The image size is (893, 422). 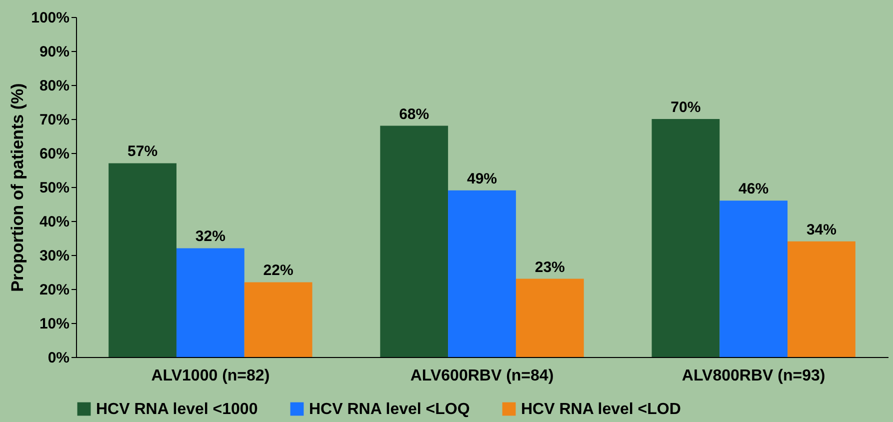 I want to click on legend-label: HCV RNA level <LOQ, so click(x=389, y=409).